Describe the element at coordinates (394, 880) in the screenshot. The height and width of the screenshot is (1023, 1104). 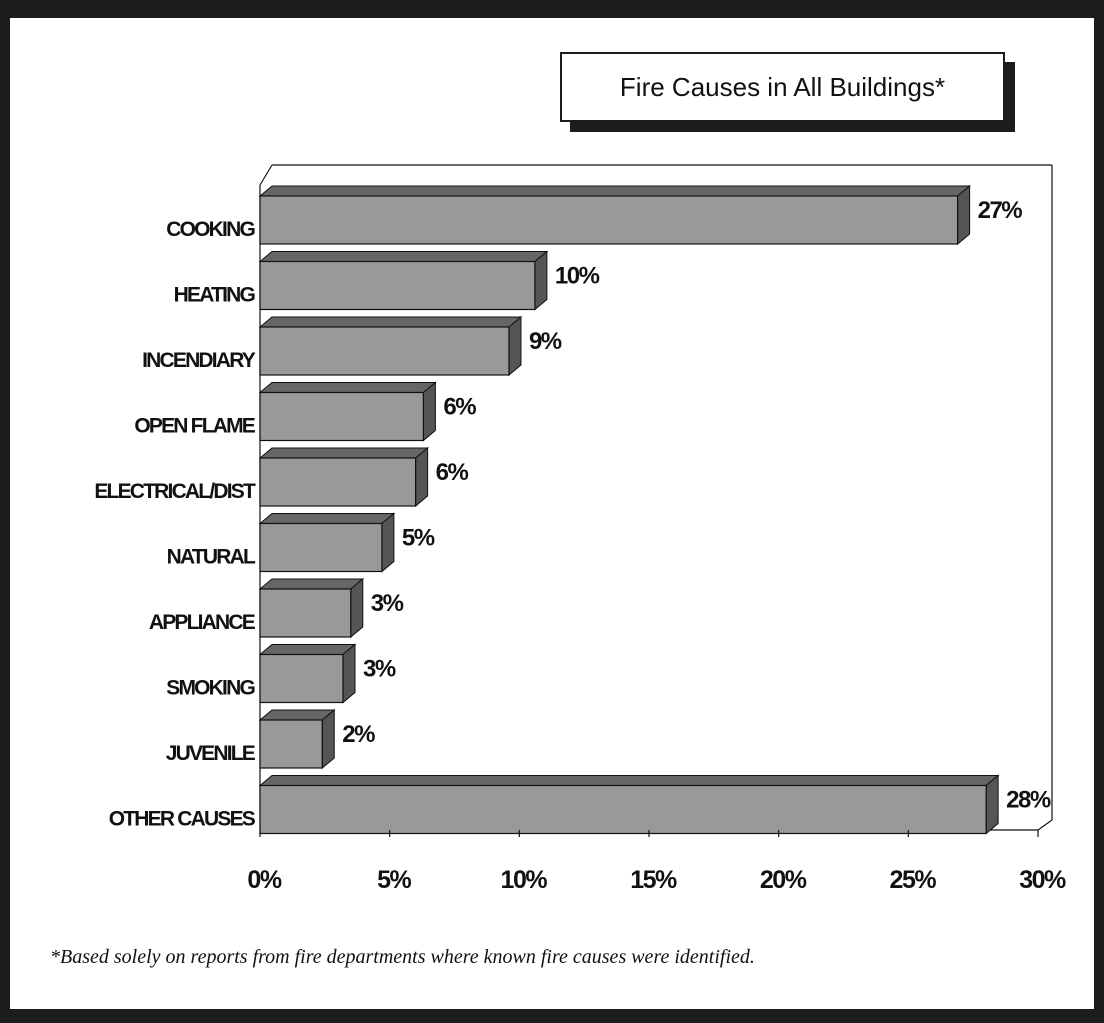
I see `x-tick-label: 5%` at that location.